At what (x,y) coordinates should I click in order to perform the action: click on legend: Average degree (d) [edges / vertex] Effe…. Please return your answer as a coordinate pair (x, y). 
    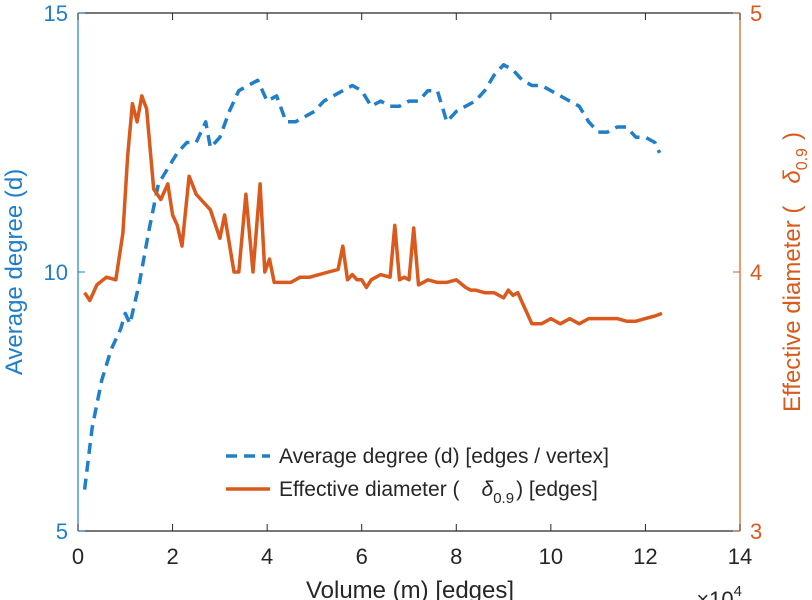
    Looking at the image, I should click on (417, 476).